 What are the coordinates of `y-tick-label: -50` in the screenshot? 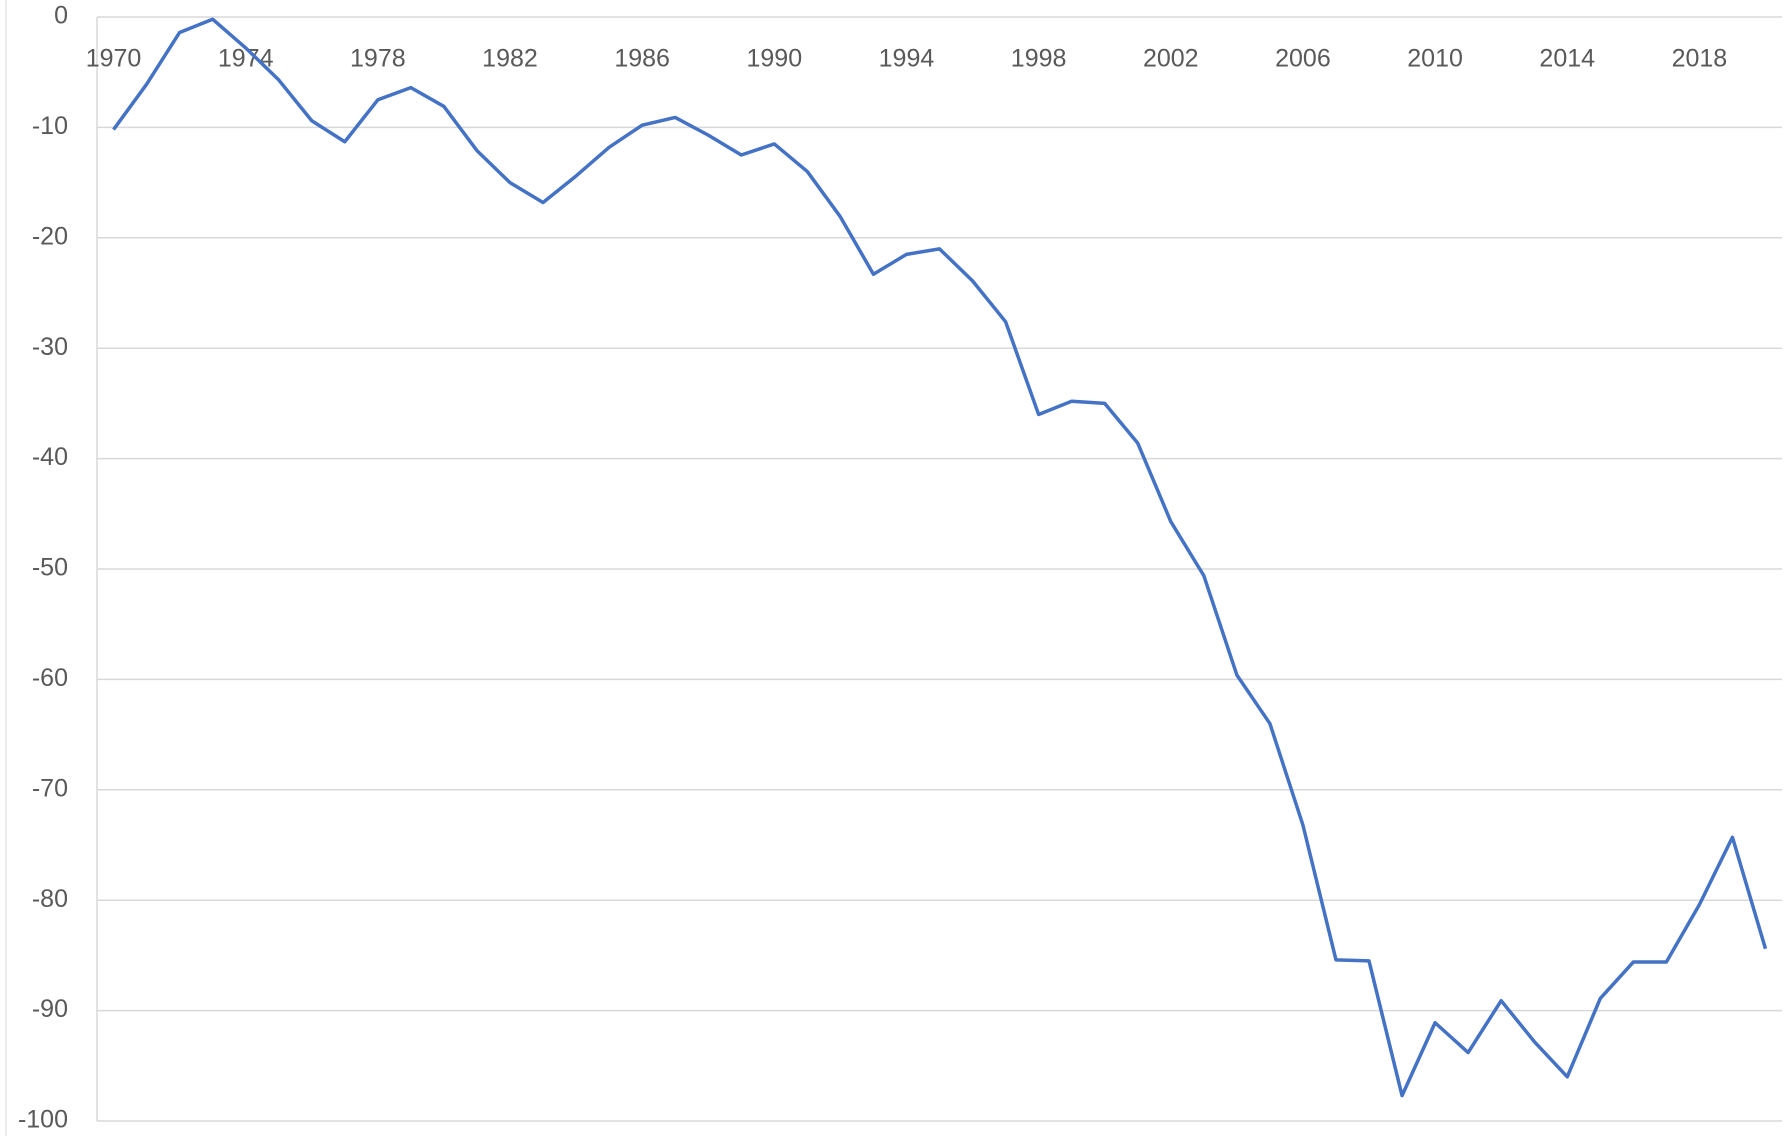 It's located at (50, 568).